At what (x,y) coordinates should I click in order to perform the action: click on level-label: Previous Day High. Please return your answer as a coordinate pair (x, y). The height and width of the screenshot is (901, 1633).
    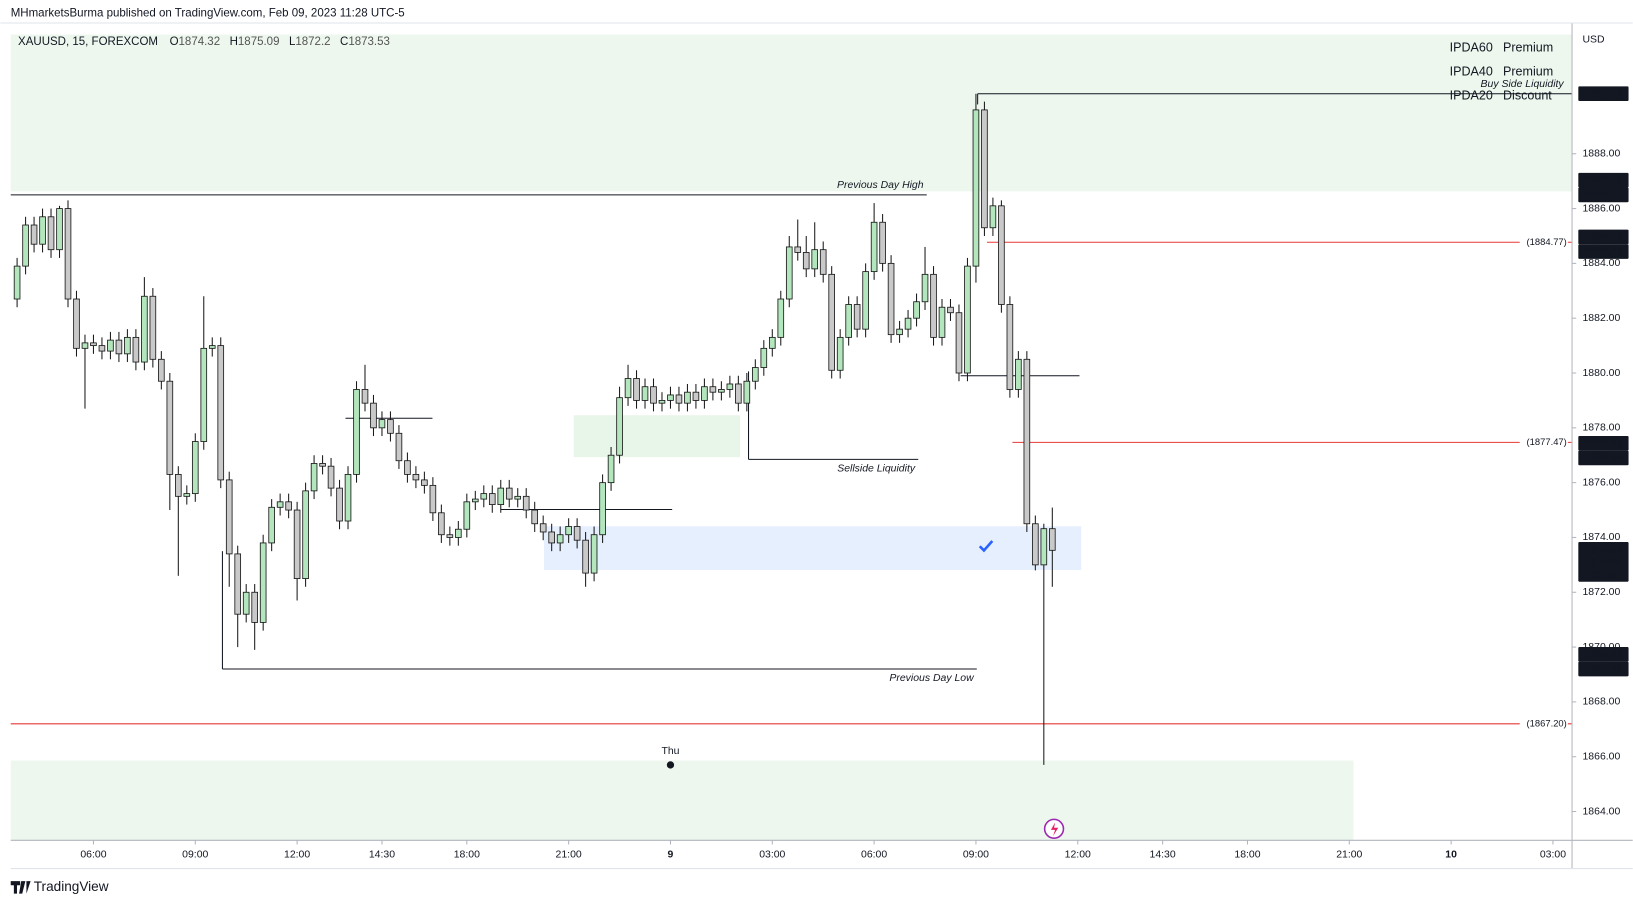
    Looking at the image, I should click on (880, 185).